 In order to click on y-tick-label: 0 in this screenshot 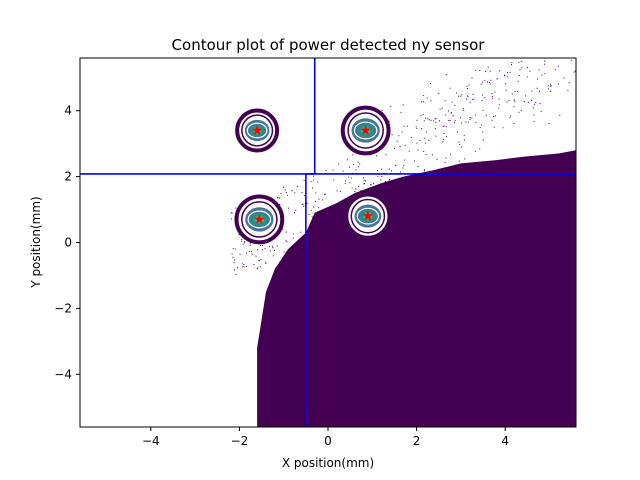, I will do `click(68, 243)`.